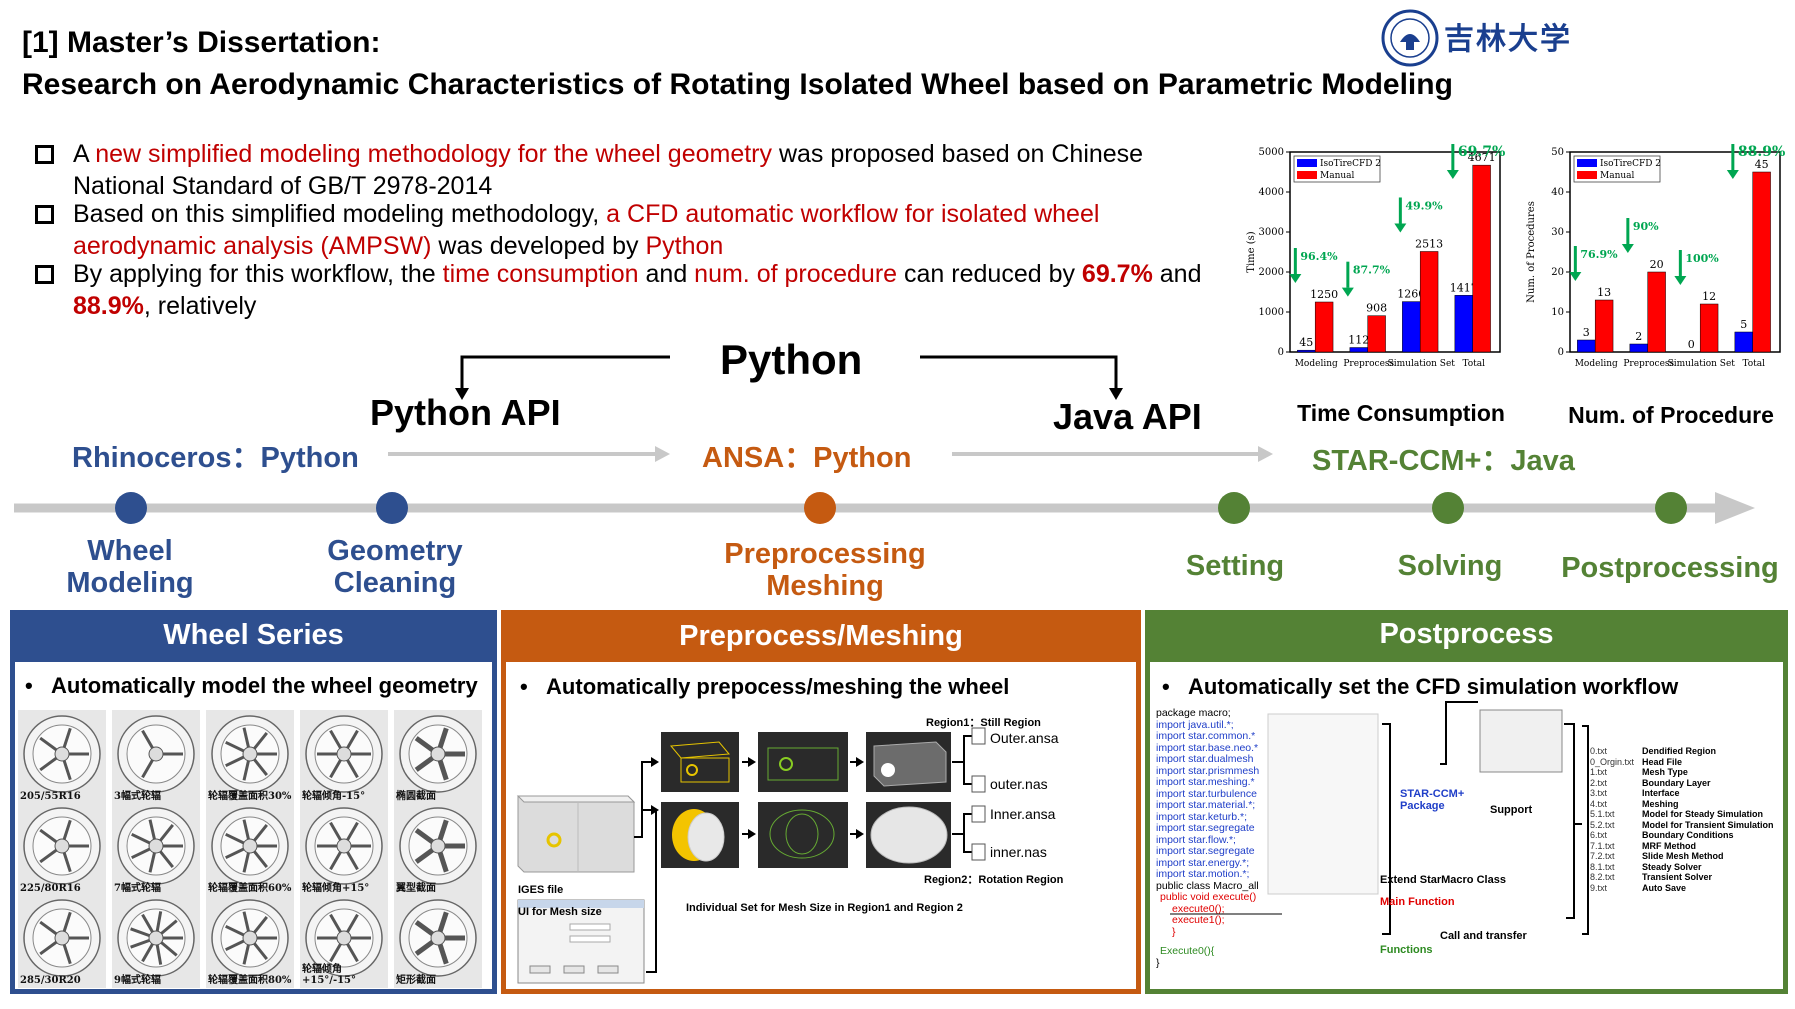 The width and height of the screenshot is (1795, 1009). I want to click on reduction-label: 49.9%, so click(1424, 205).